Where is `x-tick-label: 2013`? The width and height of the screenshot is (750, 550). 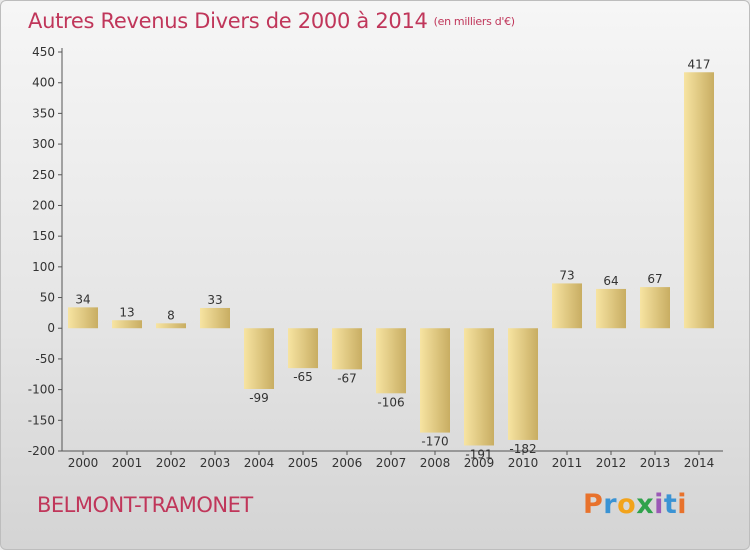
x-tick-label: 2013 is located at coordinates (655, 463).